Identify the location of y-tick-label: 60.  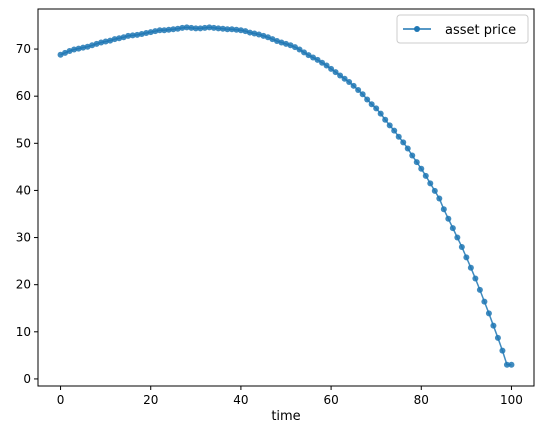
(23, 96).